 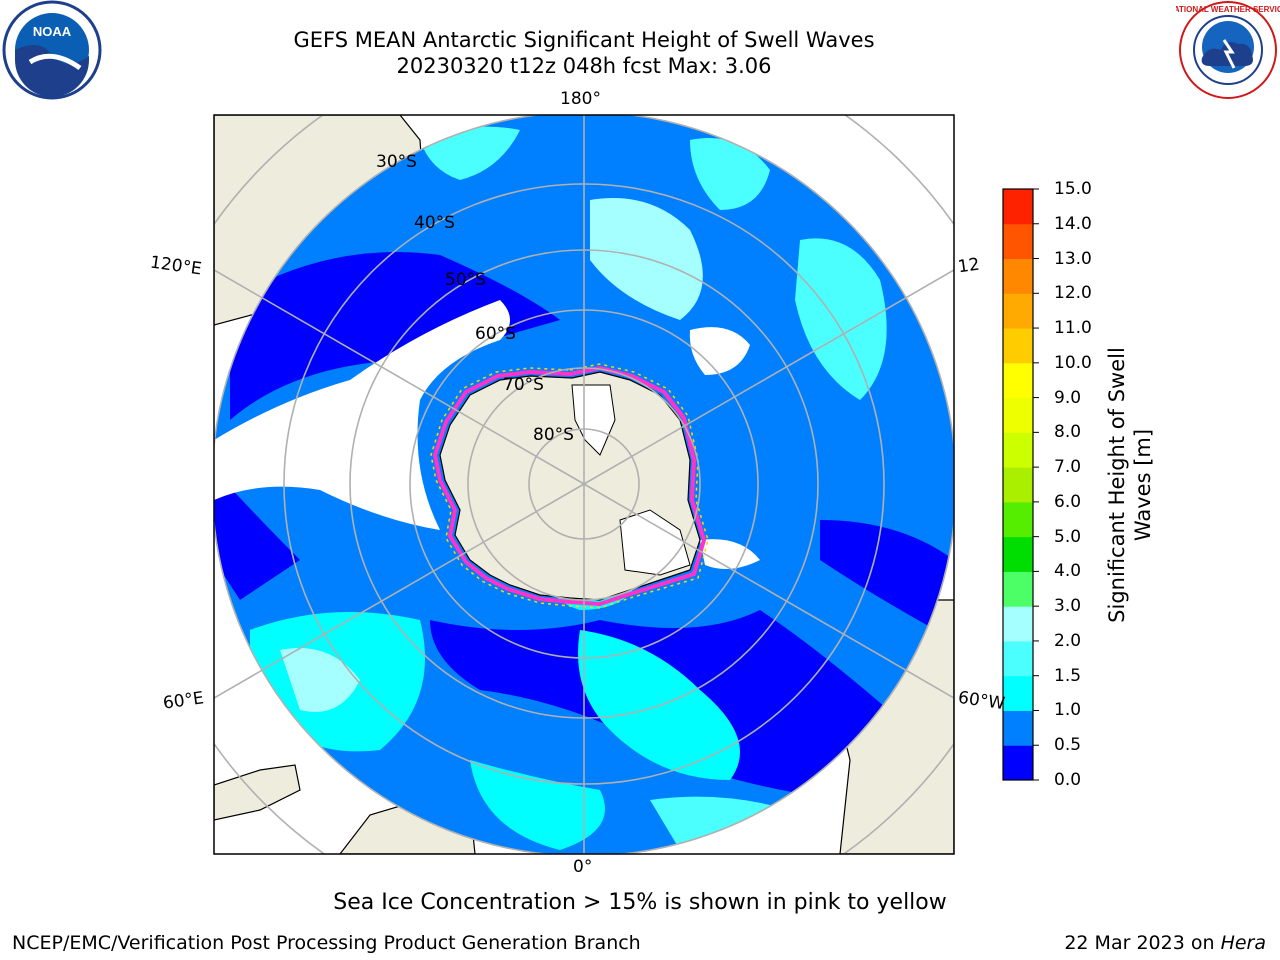 What do you see at coordinates (1139, 943) in the screenshot?
I see `run-date-text: 22 Mar 2023 on` at bounding box center [1139, 943].